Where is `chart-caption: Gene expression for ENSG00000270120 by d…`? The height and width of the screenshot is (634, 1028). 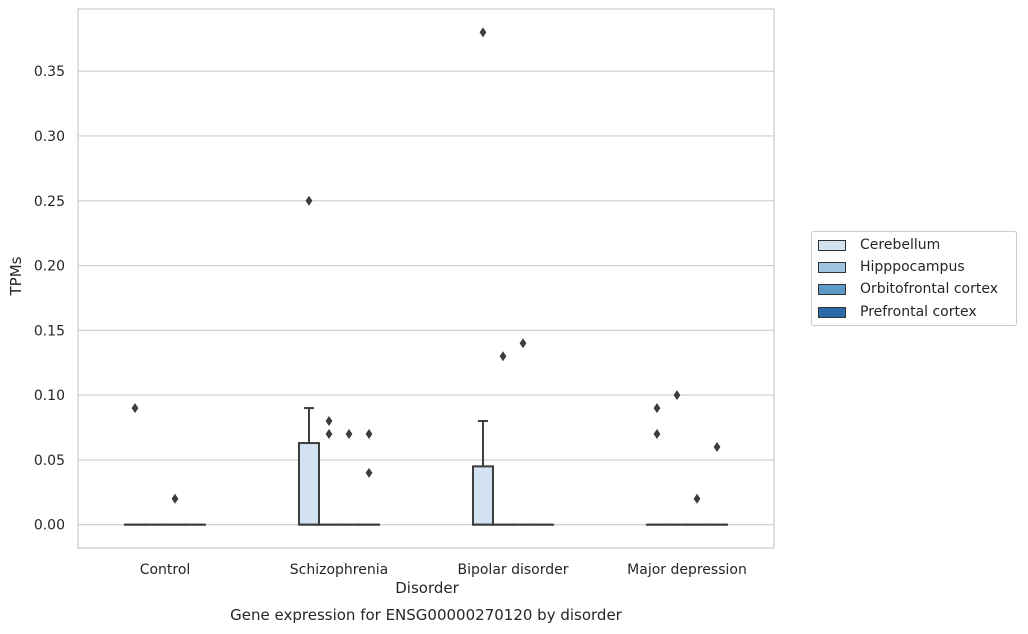 chart-caption: Gene expression for ENSG00000270120 by d… is located at coordinates (426, 615).